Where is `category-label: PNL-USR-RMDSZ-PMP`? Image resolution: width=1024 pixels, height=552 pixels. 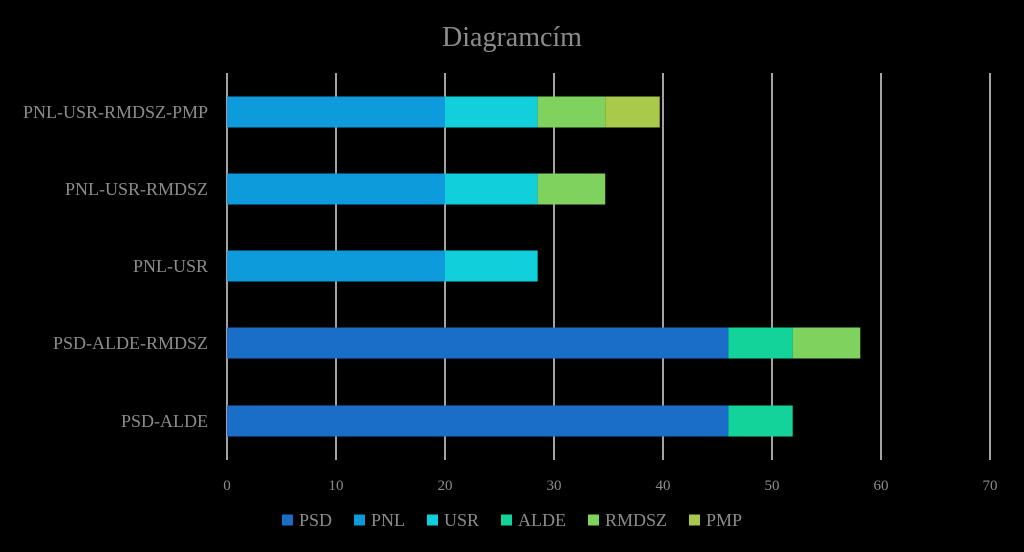
category-label: PNL-USR-RMDSZ-PMP is located at coordinates (115, 112).